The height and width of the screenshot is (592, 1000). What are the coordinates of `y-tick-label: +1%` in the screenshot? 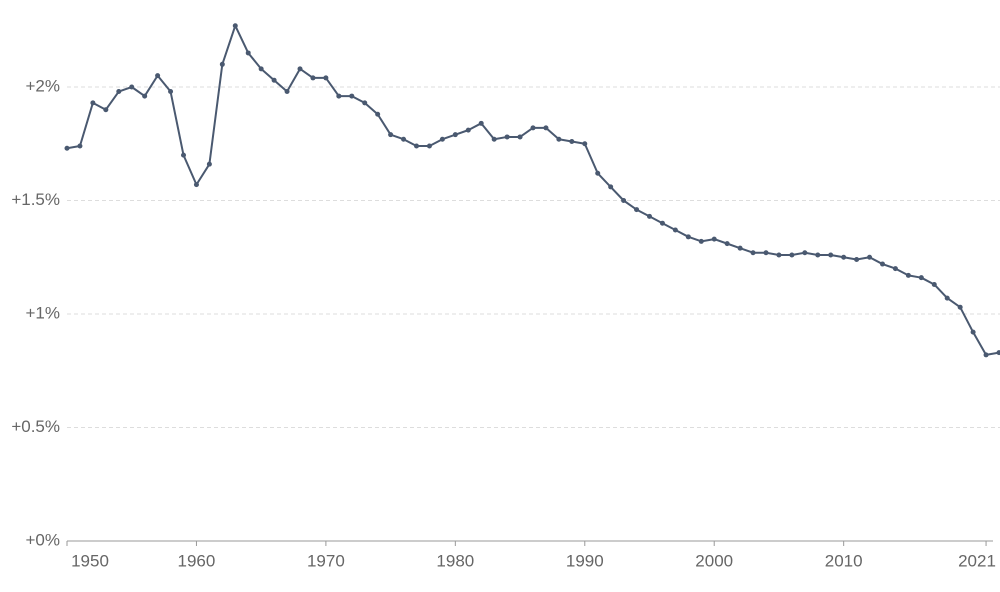 It's located at (43, 312).